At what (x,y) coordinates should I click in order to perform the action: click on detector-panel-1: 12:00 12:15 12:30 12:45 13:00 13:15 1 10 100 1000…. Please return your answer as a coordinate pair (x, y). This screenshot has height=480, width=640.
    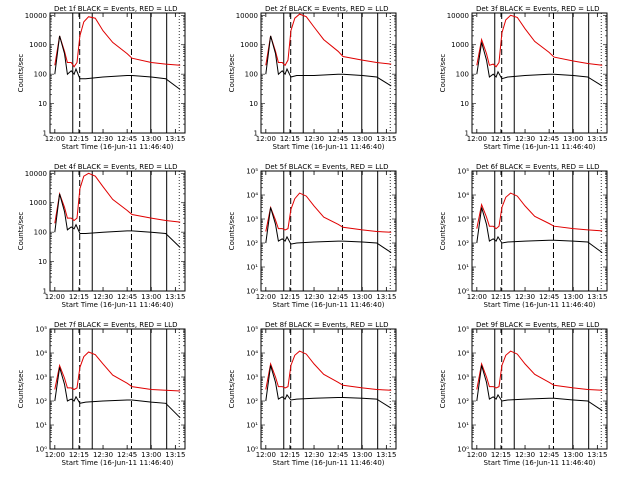
    Looking at the image, I should click on (101, 78).